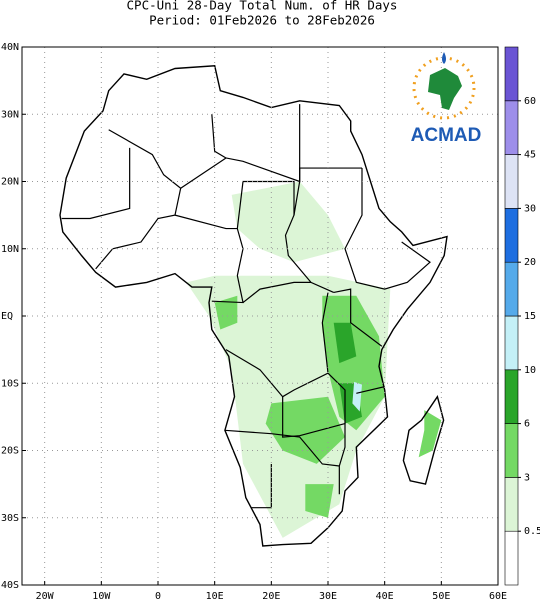  What do you see at coordinates (530, 208) in the screenshot?
I see `colorbar-label: 30` at bounding box center [530, 208].